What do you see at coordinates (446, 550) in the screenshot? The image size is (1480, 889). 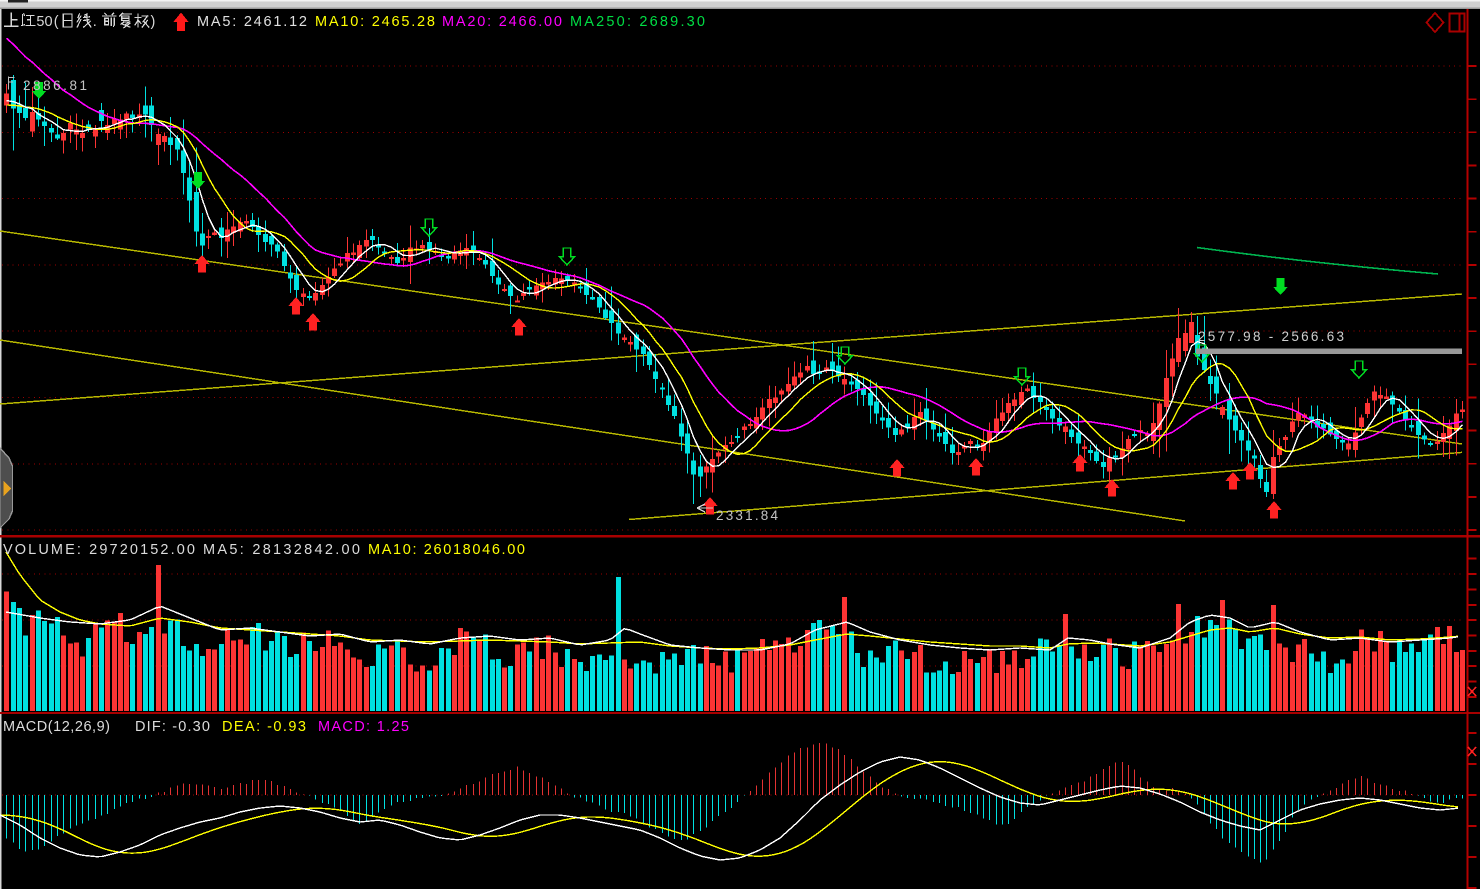 I see `svg-text: MA10: 26018046.00` at bounding box center [446, 550].